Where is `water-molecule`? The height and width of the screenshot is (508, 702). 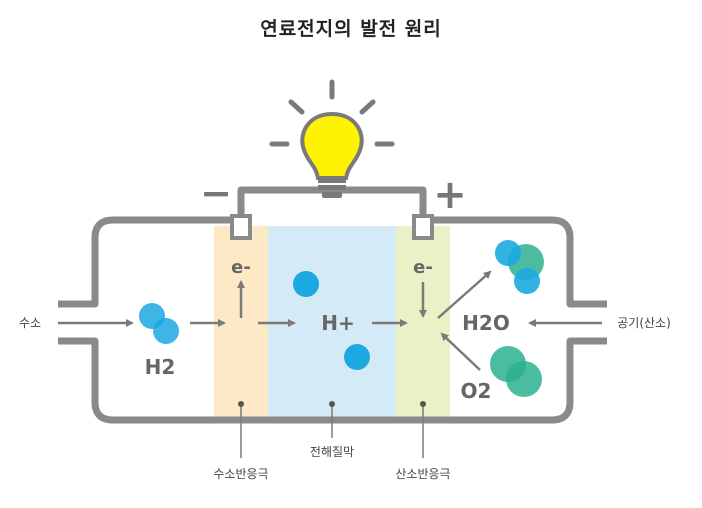
water-molecule is located at coordinates (519, 267).